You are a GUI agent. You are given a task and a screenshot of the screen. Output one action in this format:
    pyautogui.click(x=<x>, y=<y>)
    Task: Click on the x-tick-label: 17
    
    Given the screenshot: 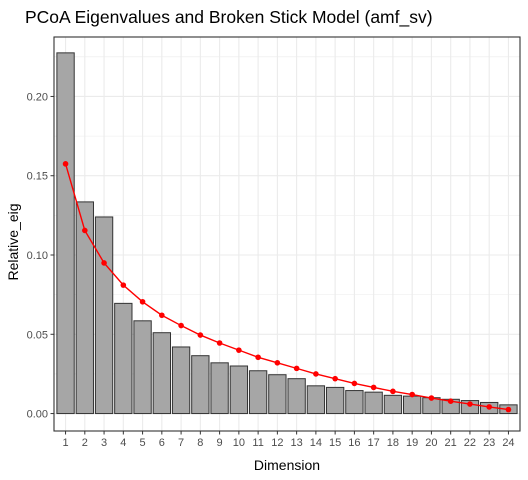 What is the action you would take?
    pyautogui.click(x=374, y=443)
    